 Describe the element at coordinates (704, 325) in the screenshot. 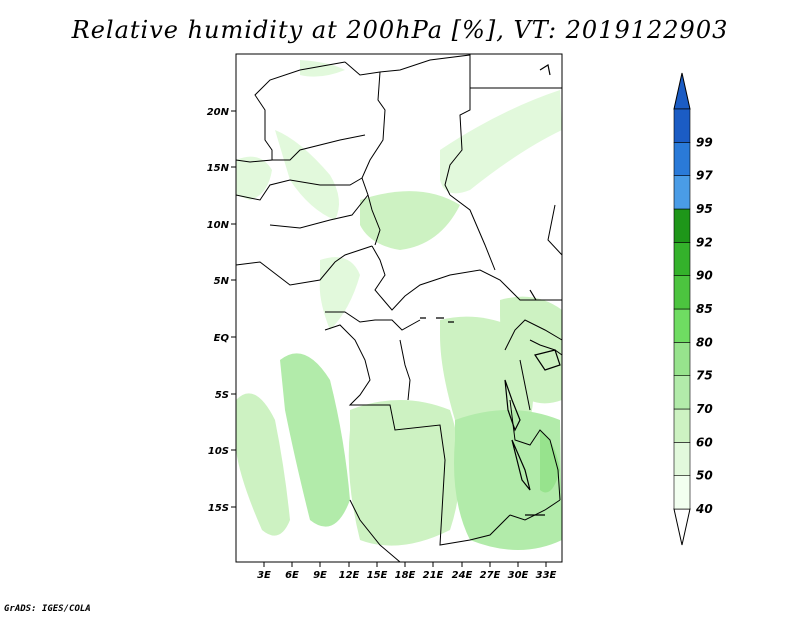

I see `colorbar-labels: 40 50 60 70 75 80 85 90 92 95 97 99` at that location.